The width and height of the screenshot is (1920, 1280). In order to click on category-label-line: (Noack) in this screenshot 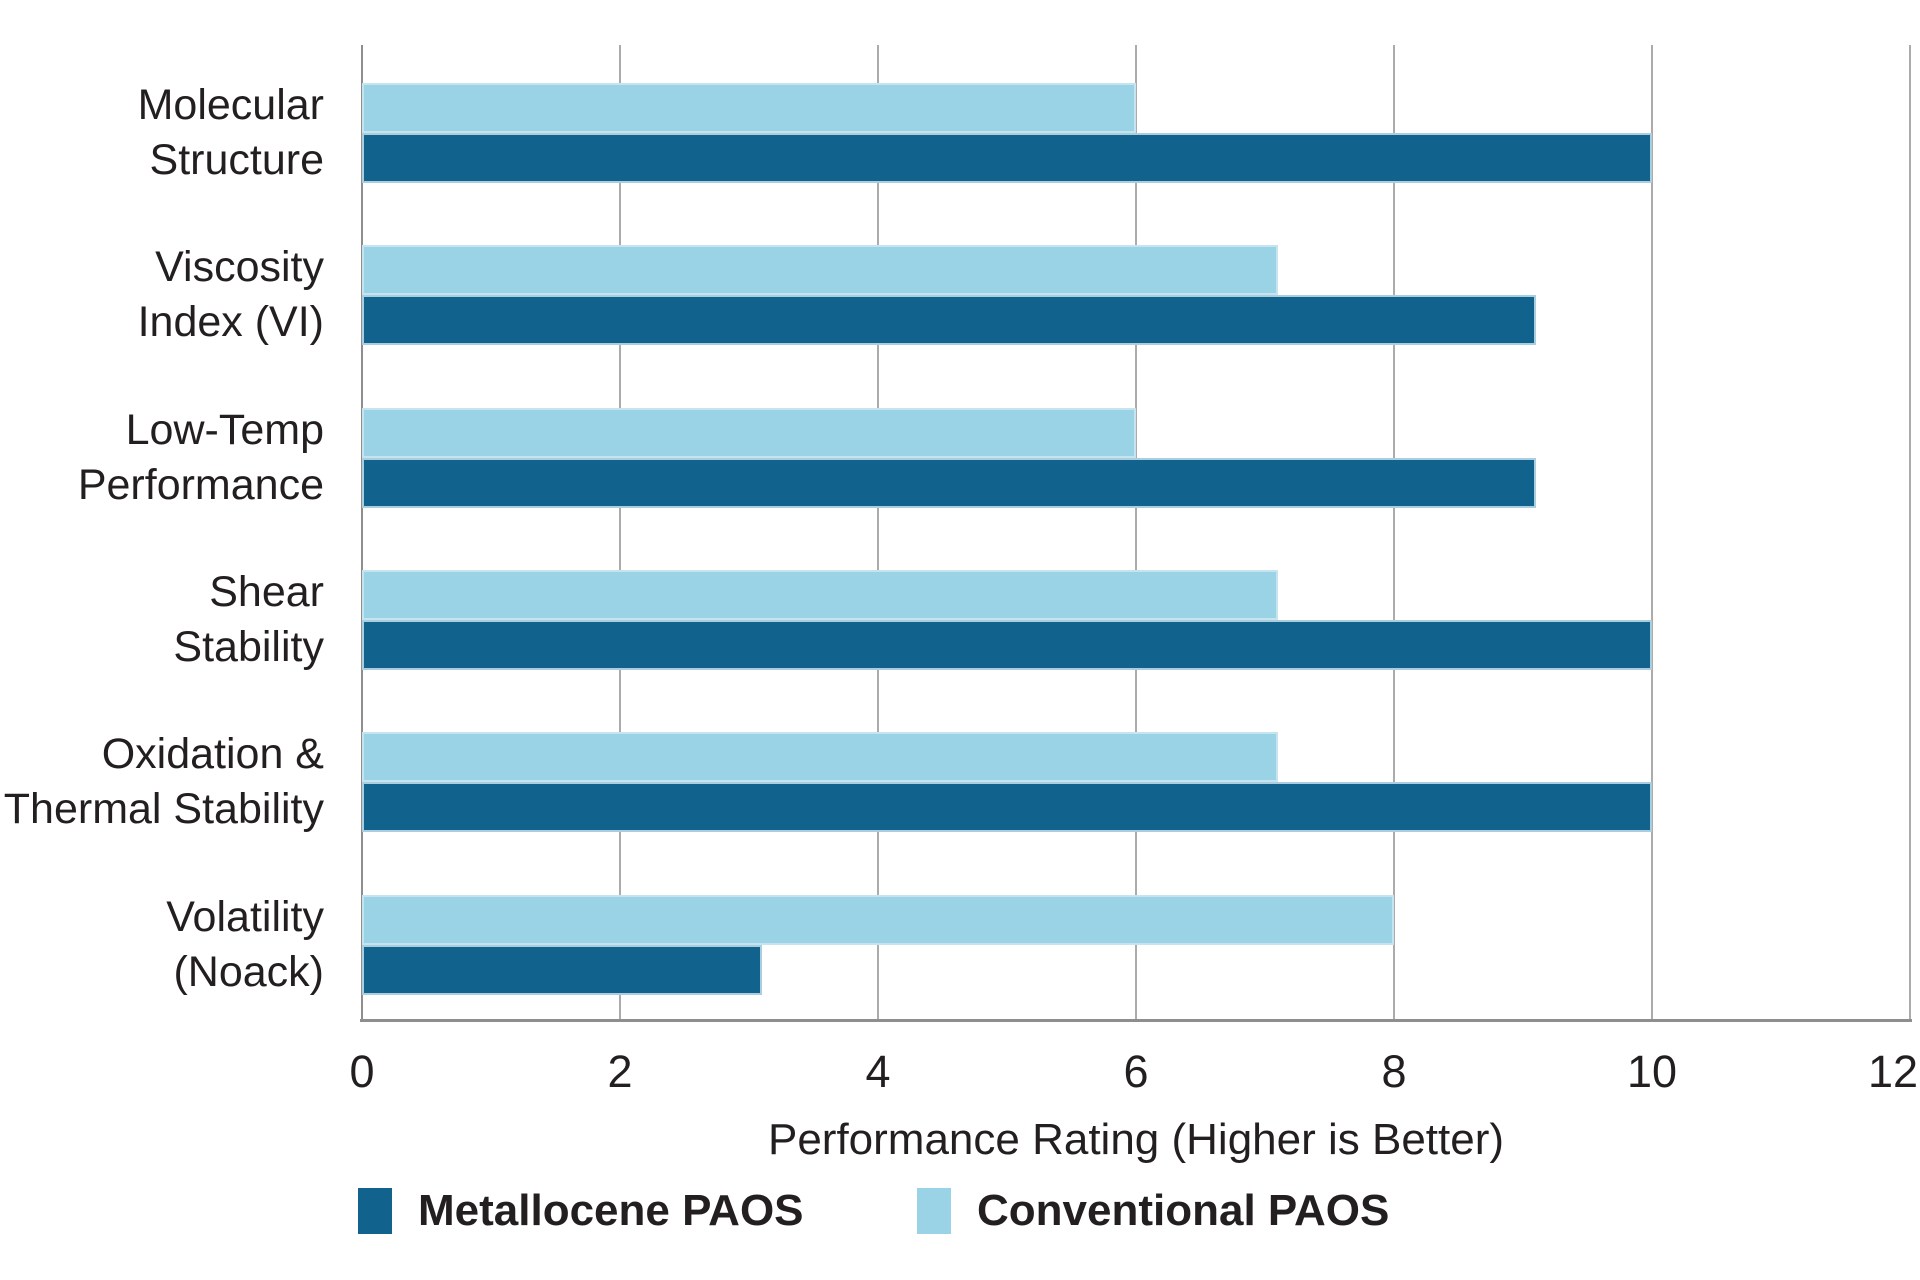, I will do `click(248, 972)`.